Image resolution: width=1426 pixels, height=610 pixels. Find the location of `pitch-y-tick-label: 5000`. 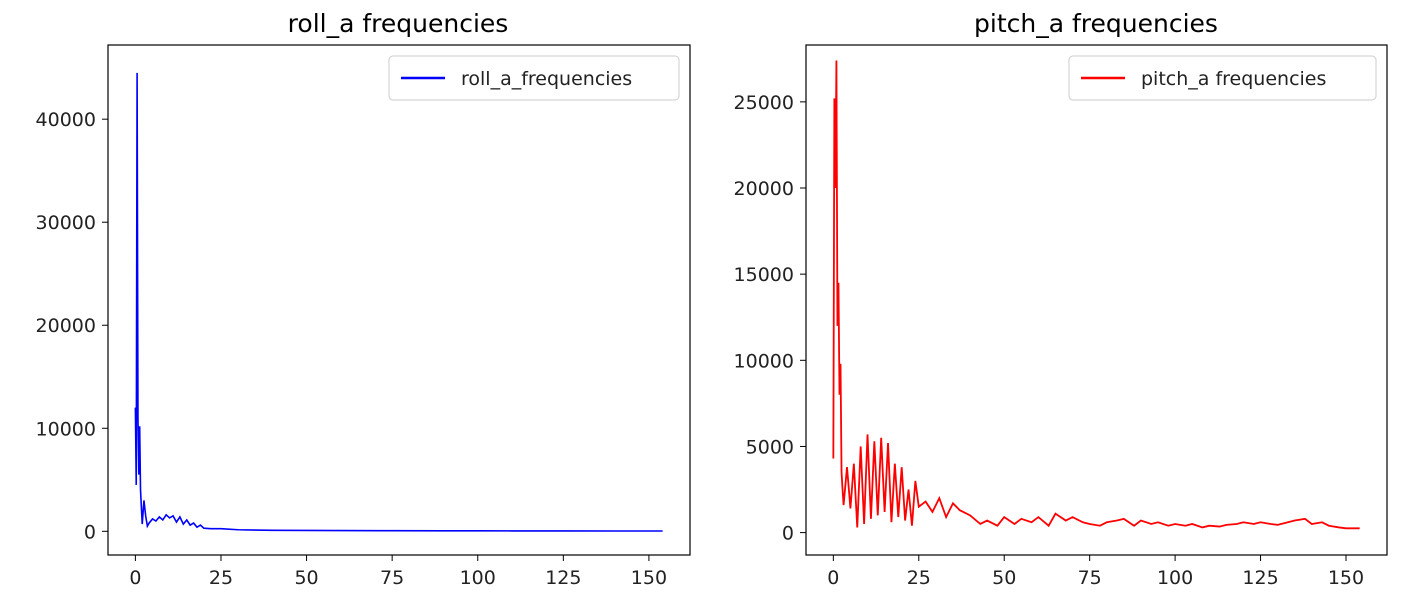

pitch-y-tick-label: 5000 is located at coordinates (770, 447).